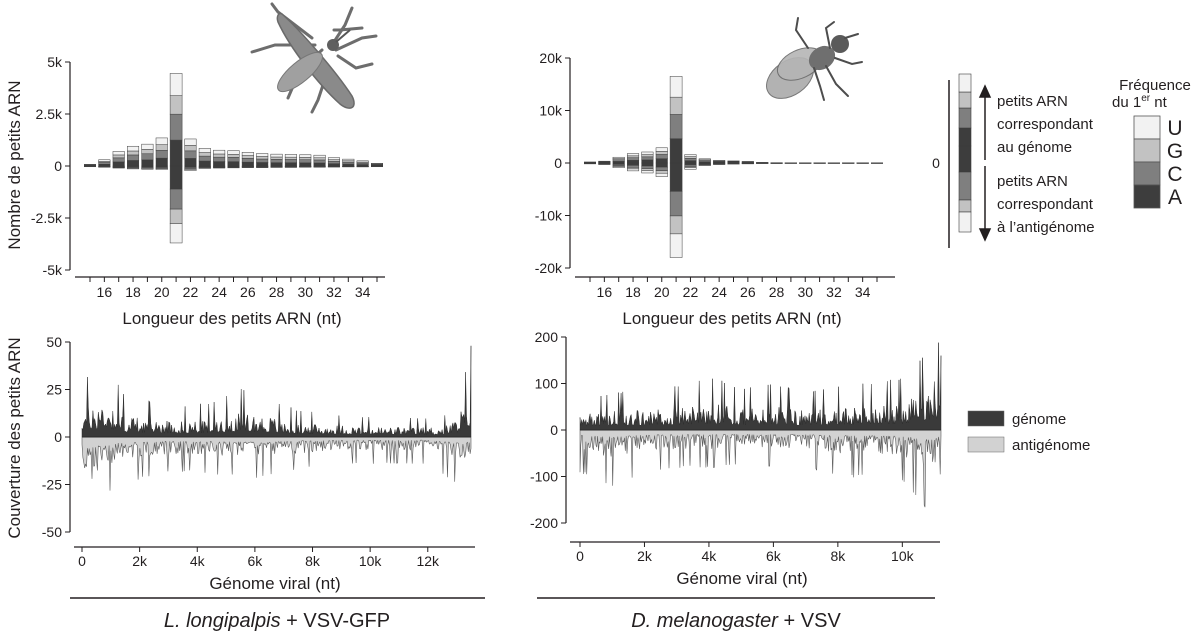 This screenshot has width=1200, height=632. I want to click on legend-bar-antigenome-G, so click(965, 206).